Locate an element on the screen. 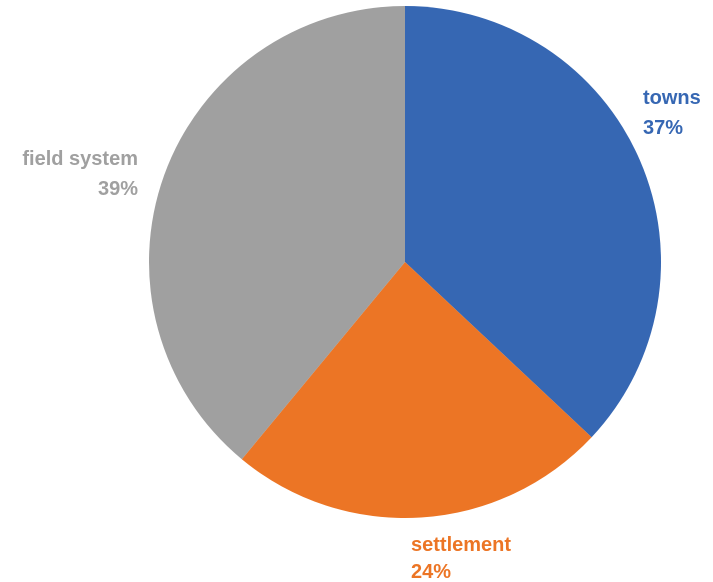 Image resolution: width=713 pixels, height=582 pixels. slice-label-field-system: field system is located at coordinates (80, 159).